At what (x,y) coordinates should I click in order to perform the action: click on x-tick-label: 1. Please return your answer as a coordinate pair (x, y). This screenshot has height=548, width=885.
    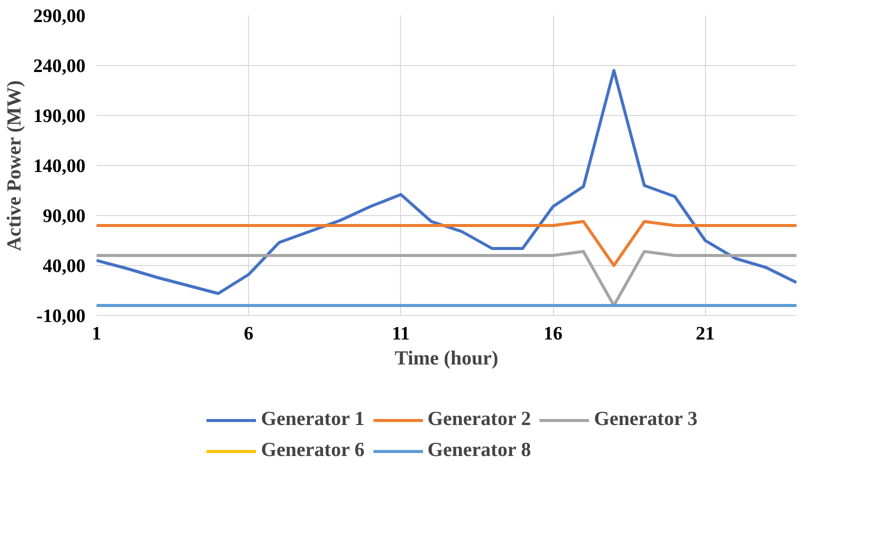
    Looking at the image, I should click on (97, 334).